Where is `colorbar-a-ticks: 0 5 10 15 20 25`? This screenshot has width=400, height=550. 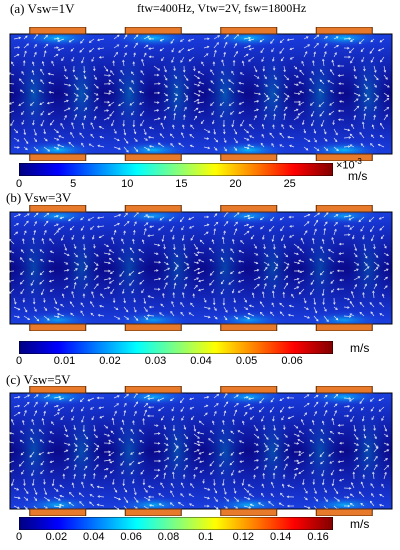 colorbar-a-ticks: 0 5 10 15 20 25 is located at coordinates (174, 185).